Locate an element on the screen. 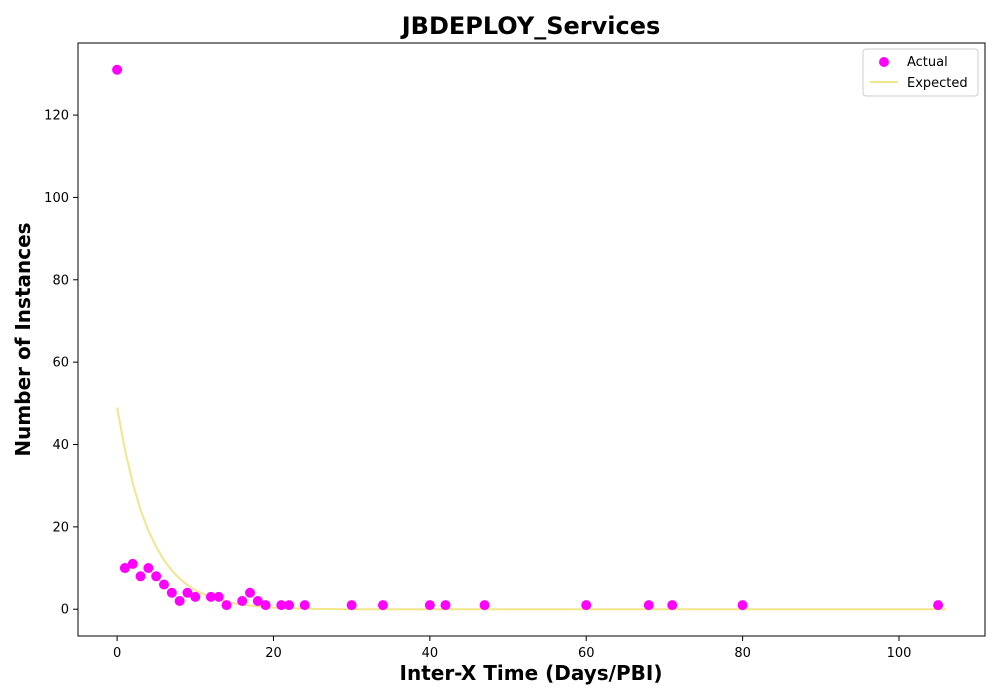 The image size is (1000, 700). x-tick-label: 0 is located at coordinates (117, 653).